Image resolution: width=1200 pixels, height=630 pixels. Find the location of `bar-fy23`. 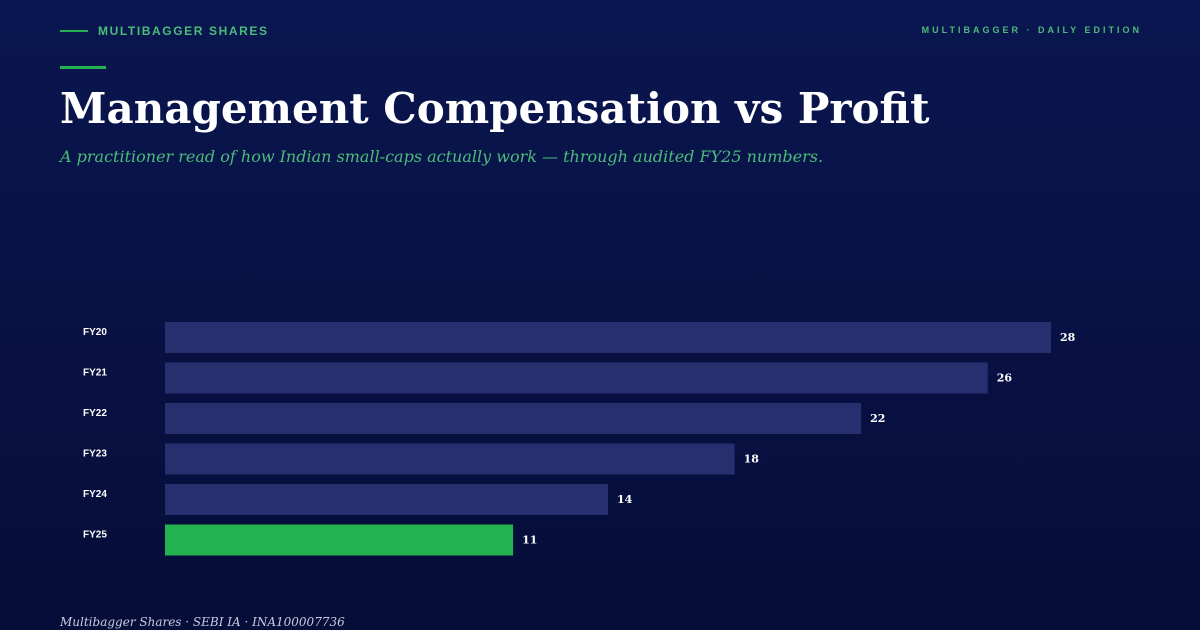

bar-fy23 is located at coordinates (450, 459).